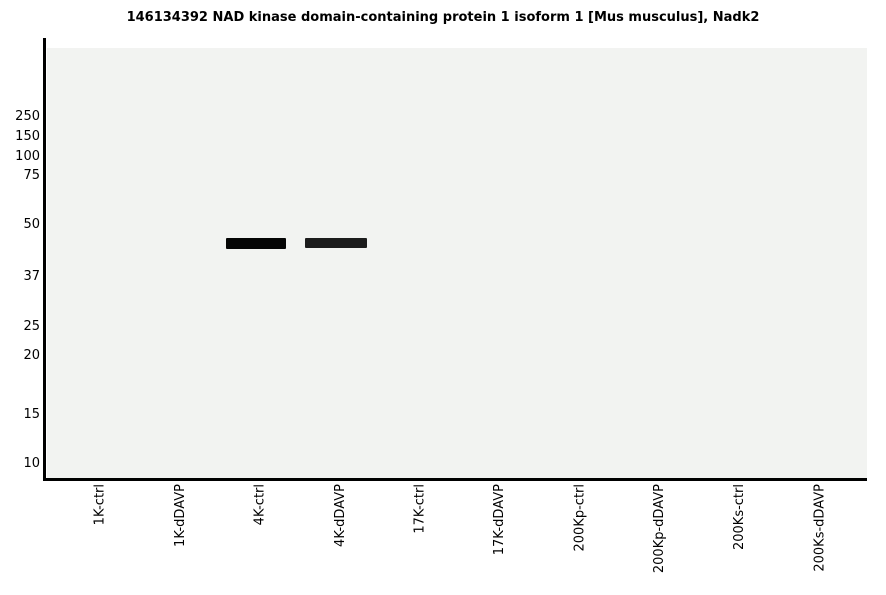 This screenshot has width=886, height=595. What do you see at coordinates (27, 136) in the screenshot?
I see `y-tick-label: 150` at bounding box center [27, 136].